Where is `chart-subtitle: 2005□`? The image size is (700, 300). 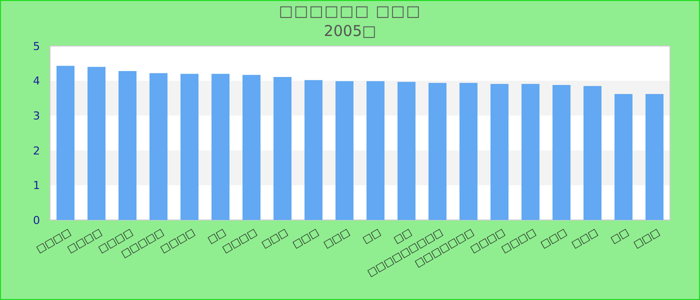 chart-subtitle: 2005□ is located at coordinates (350, 31).